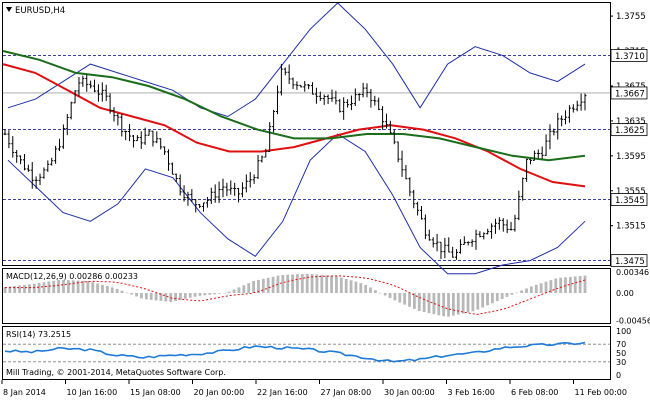 This screenshot has height=400, width=650. Describe the element at coordinates (621, 362) in the screenshot. I see `rsi-tick-label: 30` at that location.